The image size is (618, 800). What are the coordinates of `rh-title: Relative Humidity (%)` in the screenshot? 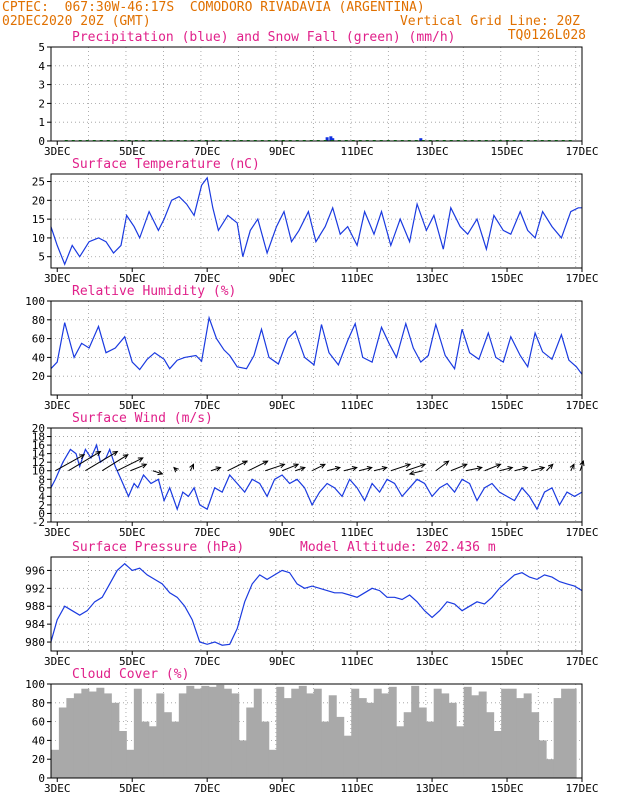 It's located at (154, 291).